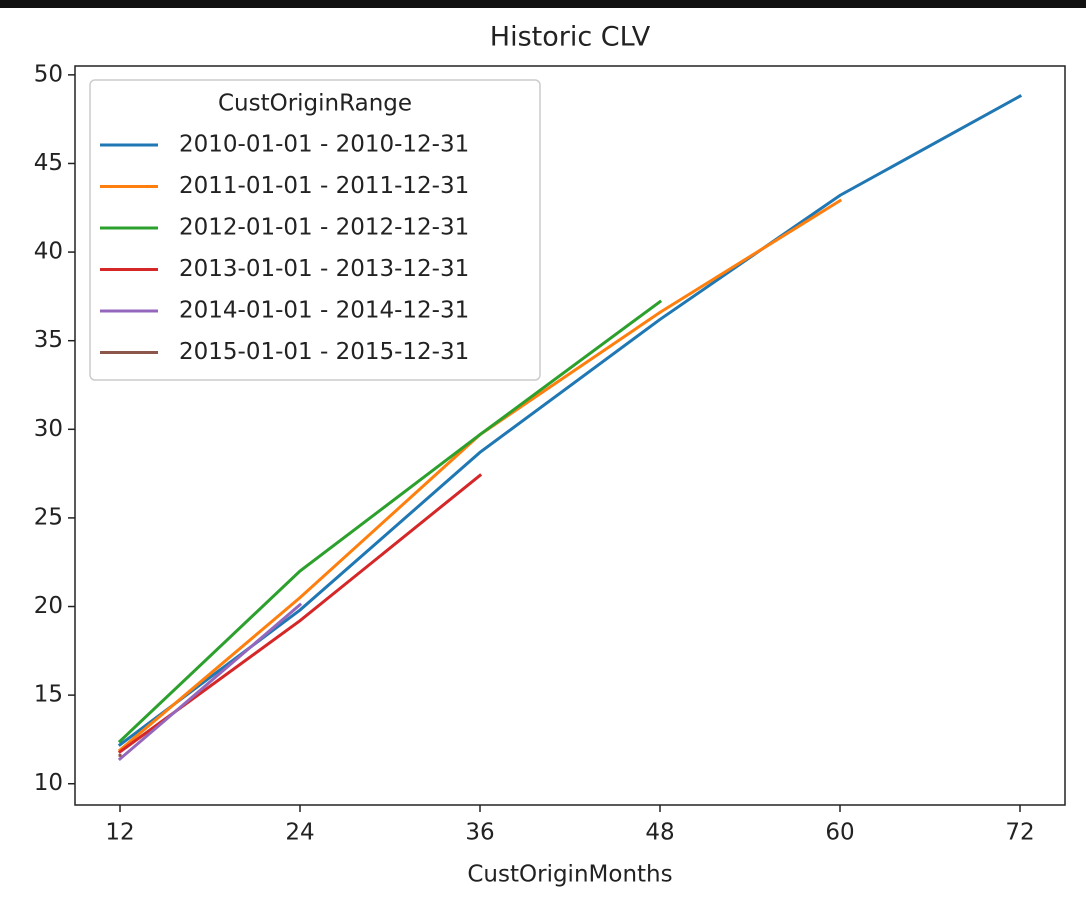 This screenshot has height=906, width=1086. What do you see at coordinates (315, 104) in the screenshot?
I see `legend-title: CustOriginRange` at bounding box center [315, 104].